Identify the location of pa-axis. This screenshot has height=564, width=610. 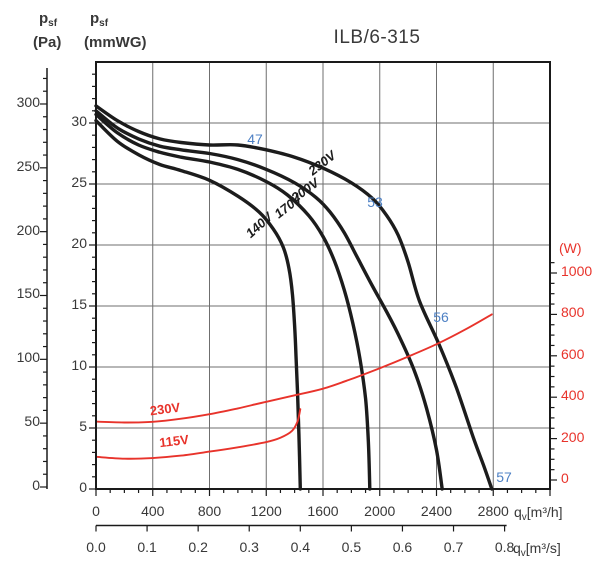
(44, 278).